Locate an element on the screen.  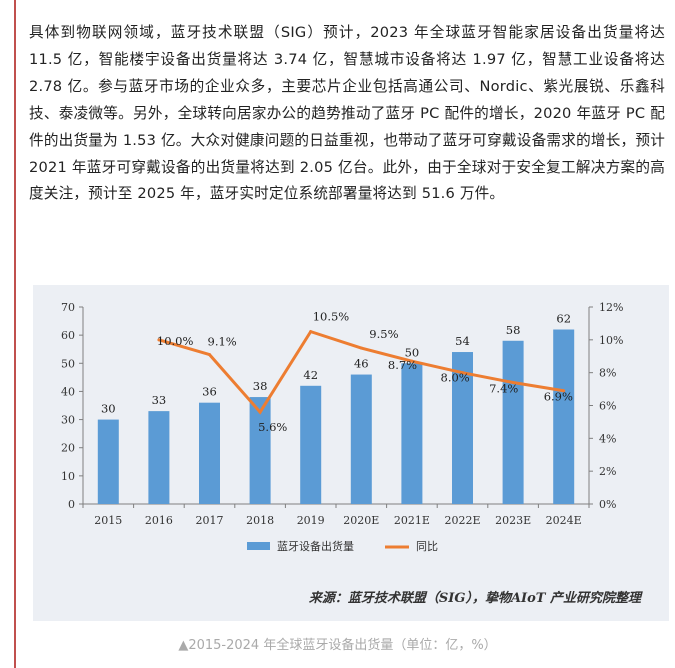
y-right-tick-label: 10% is located at coordinates (611, 340).